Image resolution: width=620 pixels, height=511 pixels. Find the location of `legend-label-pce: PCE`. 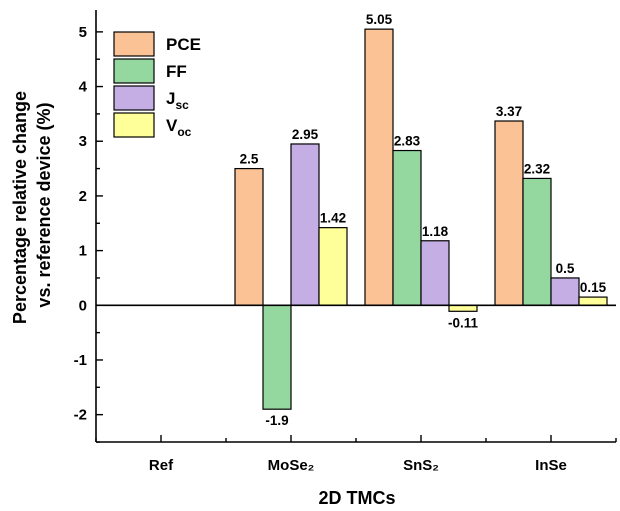

legend-label-pce: PCE is located at coordinates (183, 44).